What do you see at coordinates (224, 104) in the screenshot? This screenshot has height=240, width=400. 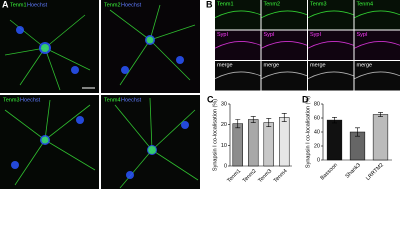 I see `y-tick-label: 30` at bounding box center [224, 104].